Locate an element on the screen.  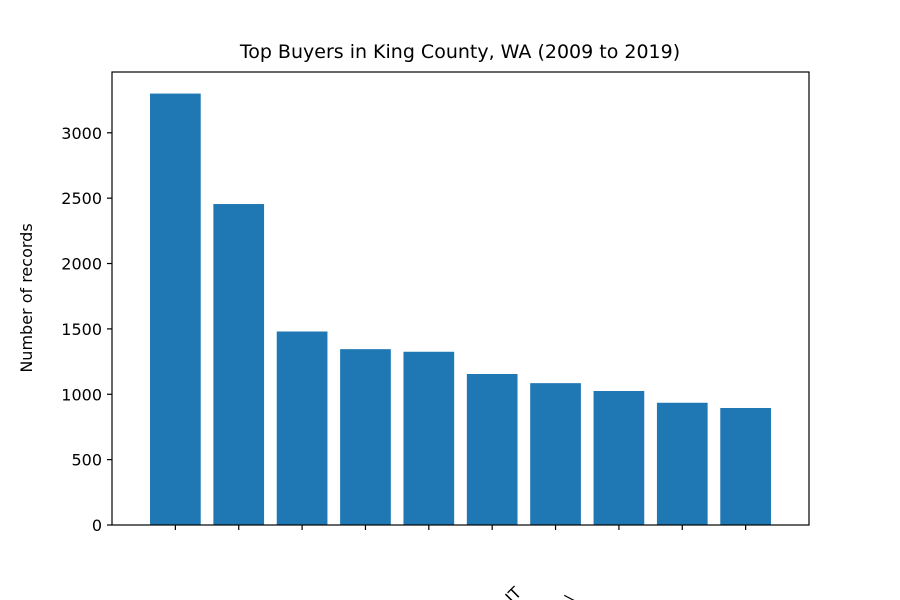
y-axis-label: Number of records is located at coordinates (26, 297).